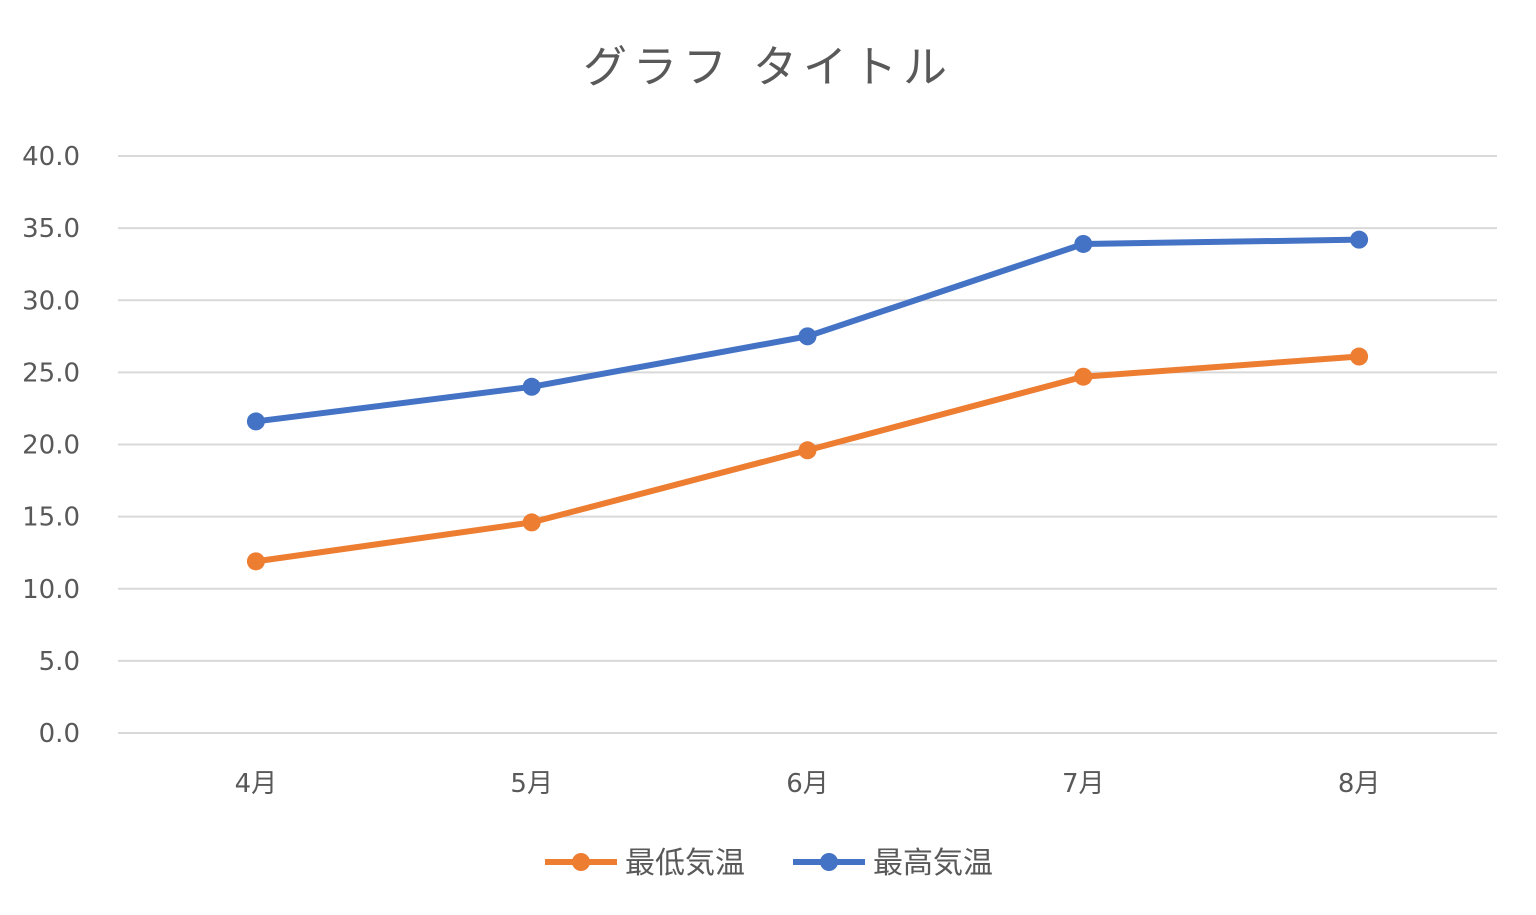 The width and height of the screenshot is (1536, 915). What do you see at coordinates (1083, 784) in the screenshot?
I see `x-tick-label: 7月` at bounding box center [1083, 784].